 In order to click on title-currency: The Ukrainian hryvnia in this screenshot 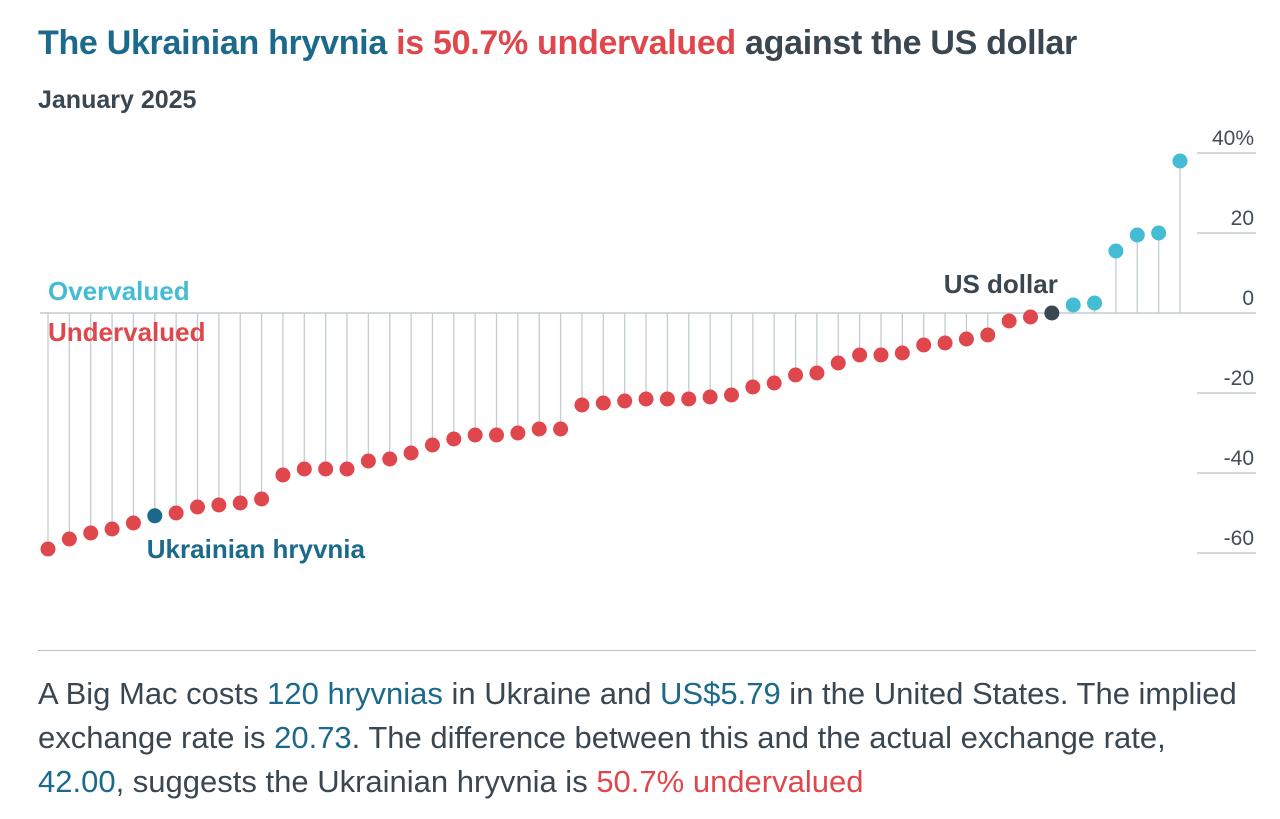, I will do `click(212, 43)`.